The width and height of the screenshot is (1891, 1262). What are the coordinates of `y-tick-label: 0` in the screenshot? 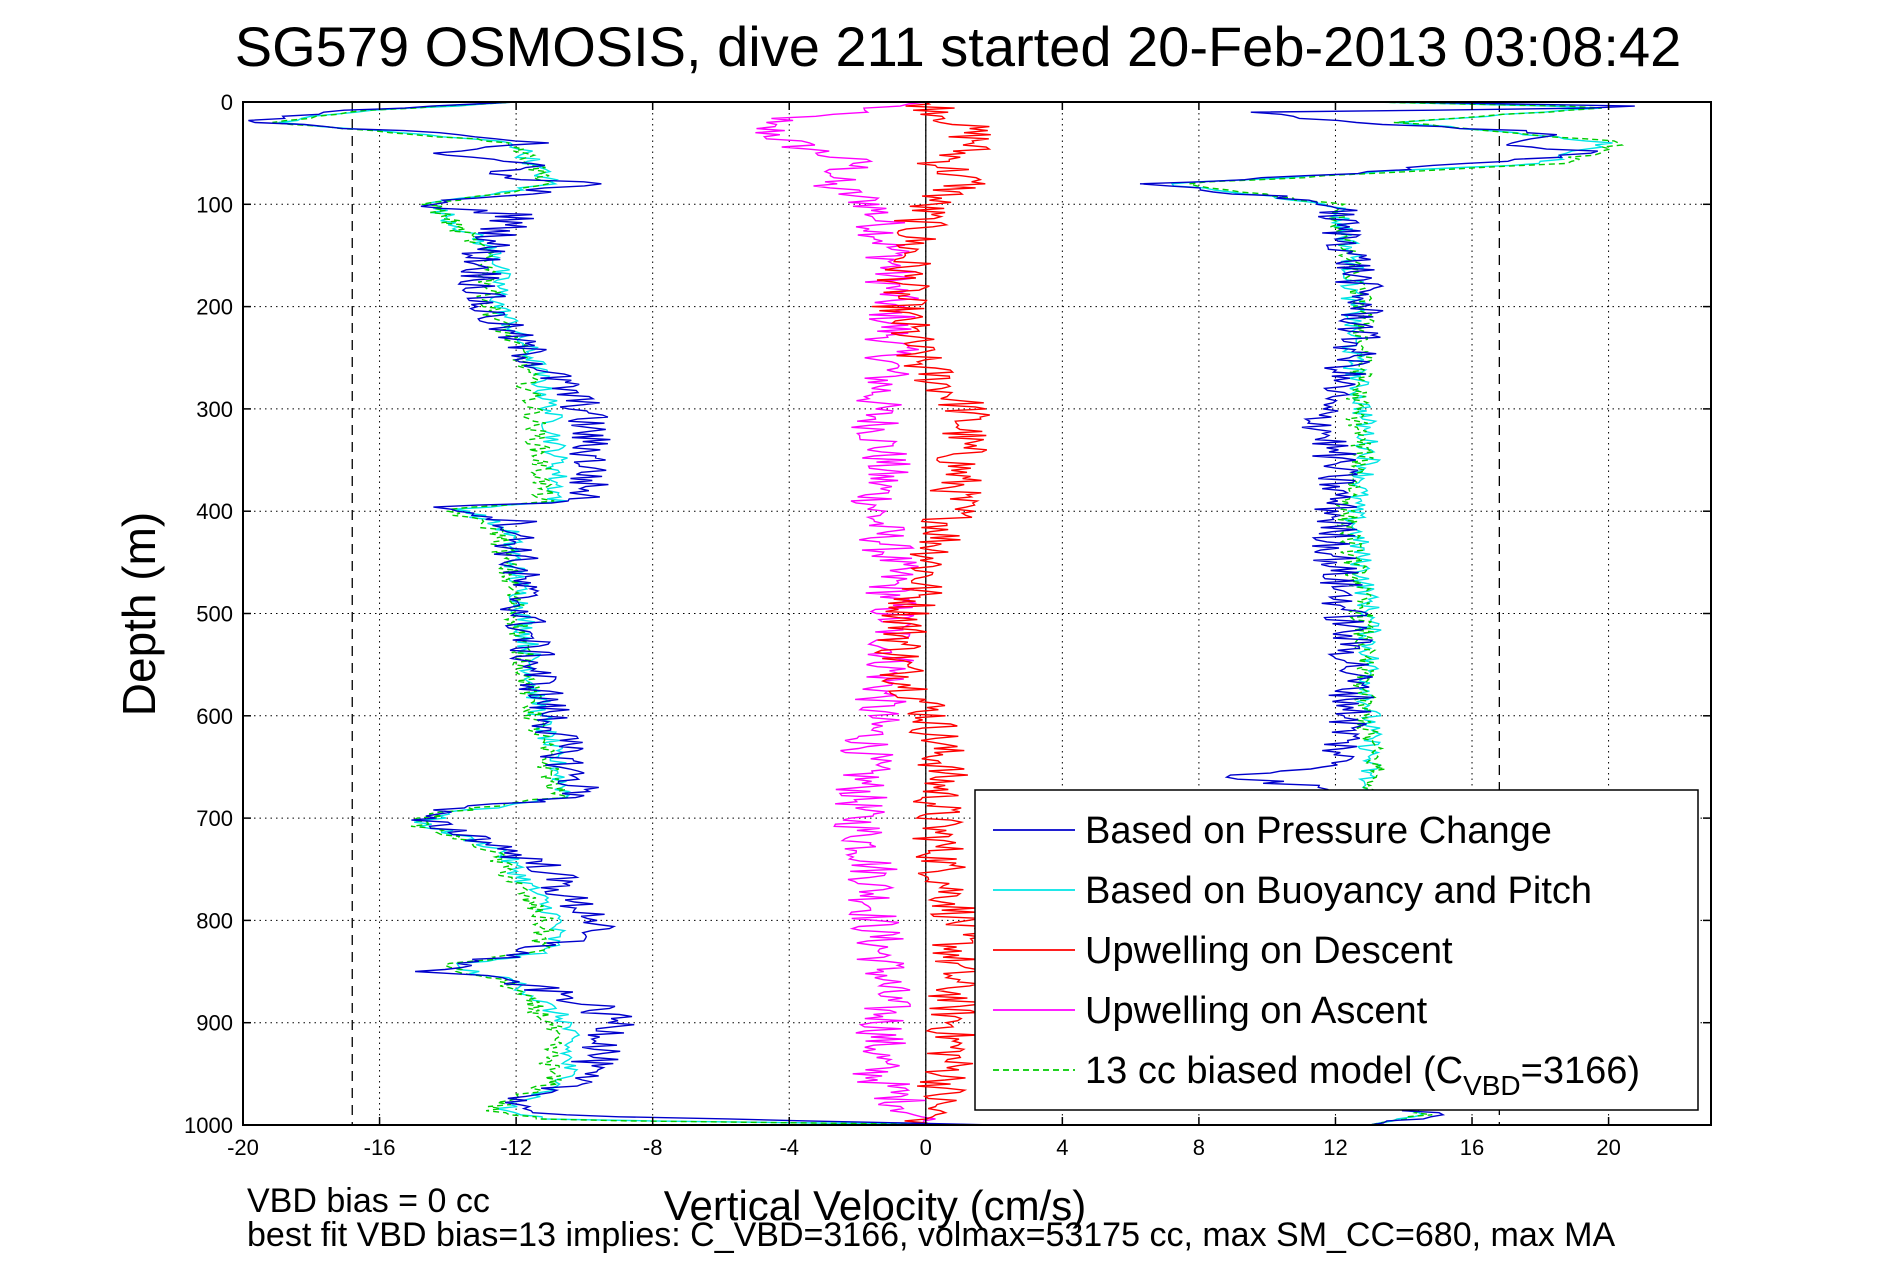 It's located at (227, 102).